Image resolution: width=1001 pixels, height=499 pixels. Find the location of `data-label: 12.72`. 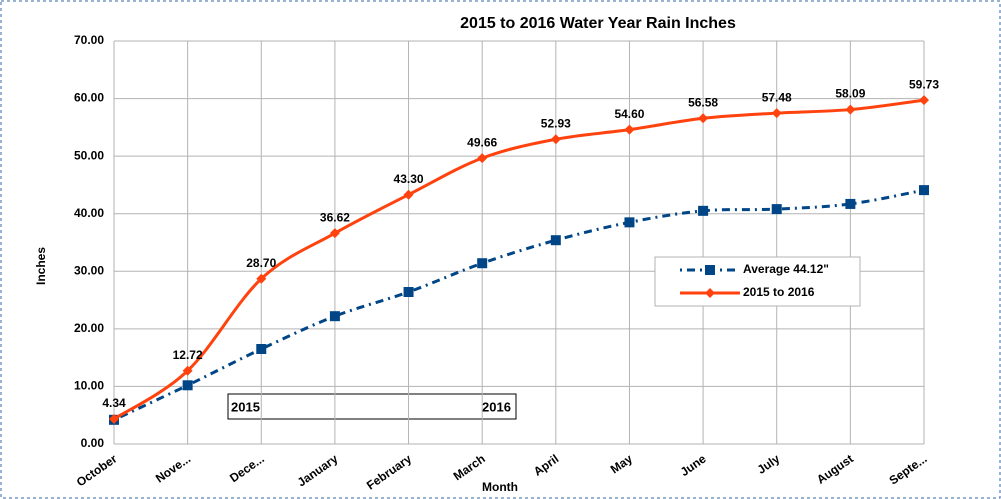

data-label: 12.72 is located at coordinates (188, 355).